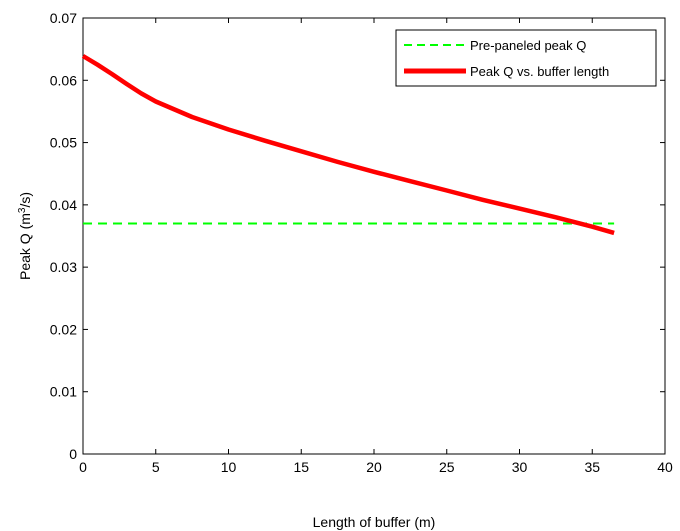 The height and width of the screenshot is (531, 680). Describe the element at coordinates (63, 392) in the screenshot. I see `y-tick-label: 0.01` at that location.